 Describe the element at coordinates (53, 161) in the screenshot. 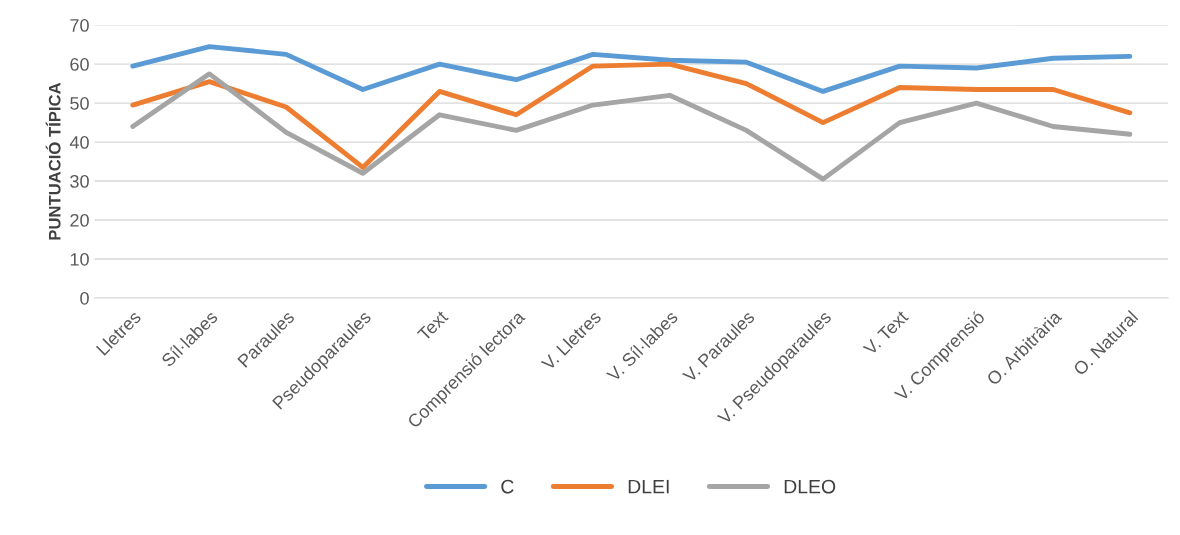

I see `y-axis-title: PUNTUACIÓ TÍPICA` at that location.